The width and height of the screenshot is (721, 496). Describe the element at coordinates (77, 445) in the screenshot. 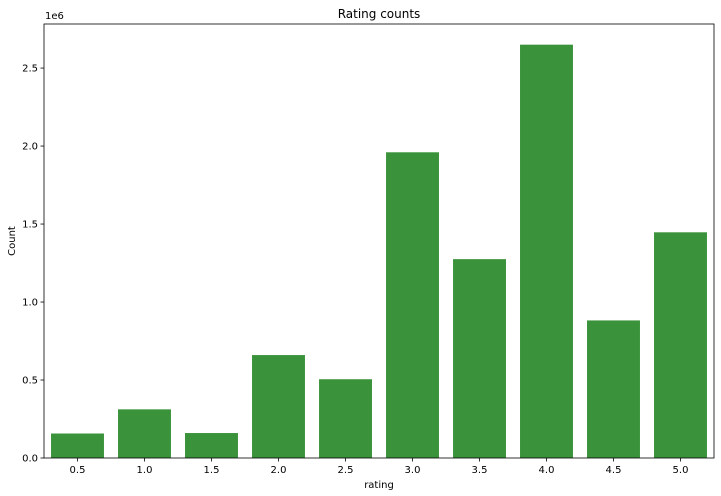

I see `bar-0.5` at that location.